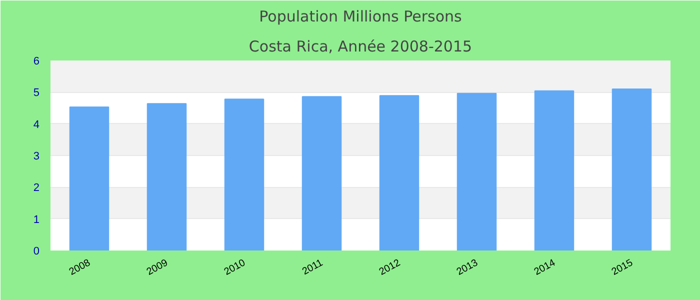 The width and height of the screenshot is (700, 300). What do you see at coordinates (313, 267) in the screenshot?
I see `x-tick-label: 2011` at bounding box center [313, 267].